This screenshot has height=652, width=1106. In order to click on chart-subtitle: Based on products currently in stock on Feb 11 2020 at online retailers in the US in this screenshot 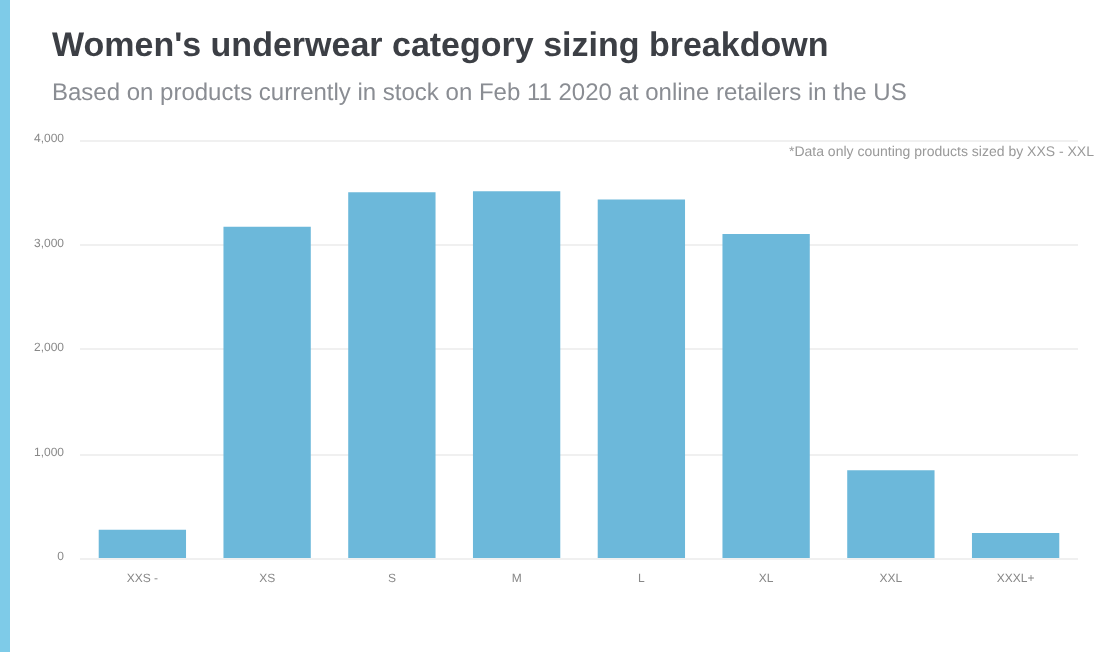, I will do `click(479, 92)`.